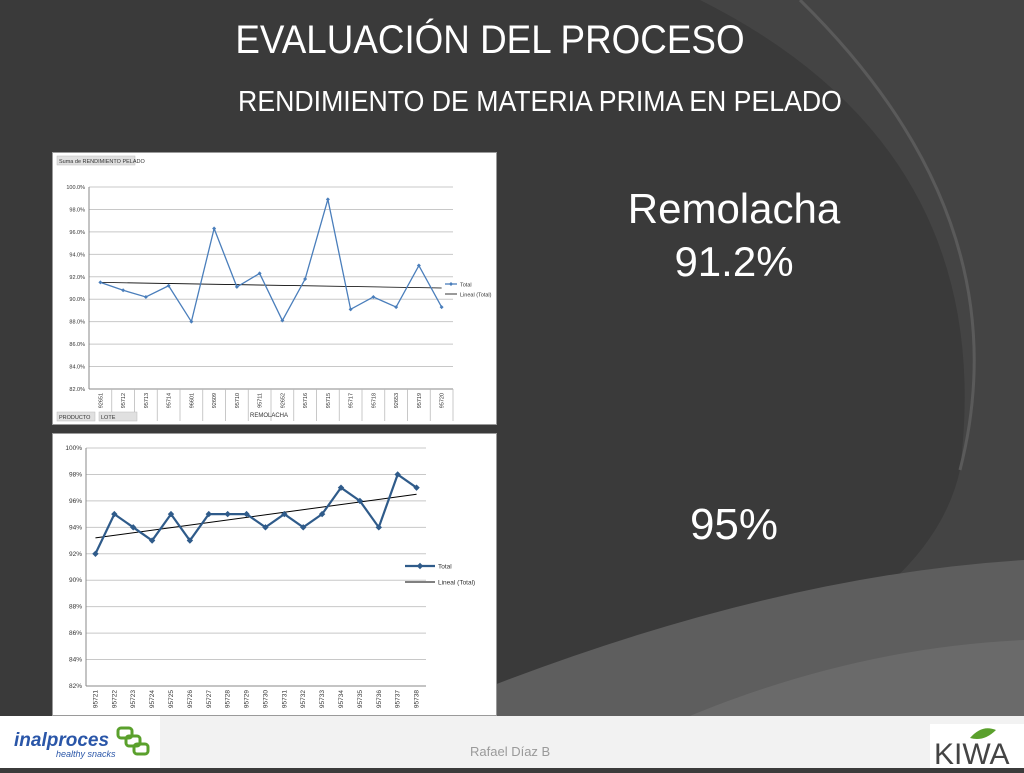  I want to click on y-tick-label: 100.0%, so click(75, 188).